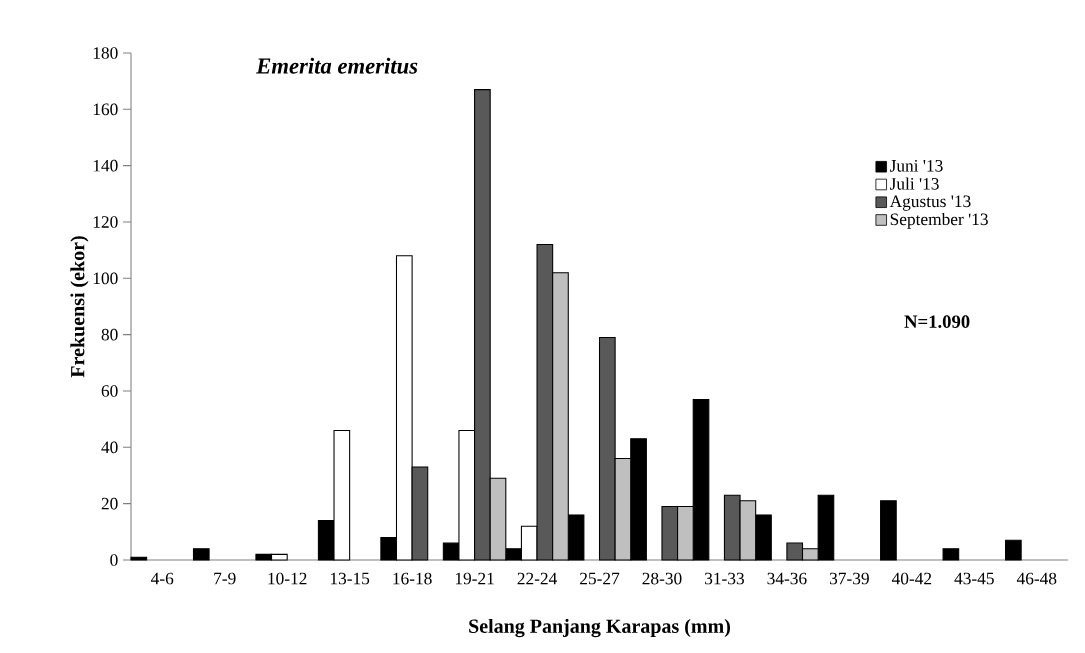  What do you see at coordinates (105, 53) in the screenshot?
I see `y-tick-label: 180` at bounding box center [105, 53].